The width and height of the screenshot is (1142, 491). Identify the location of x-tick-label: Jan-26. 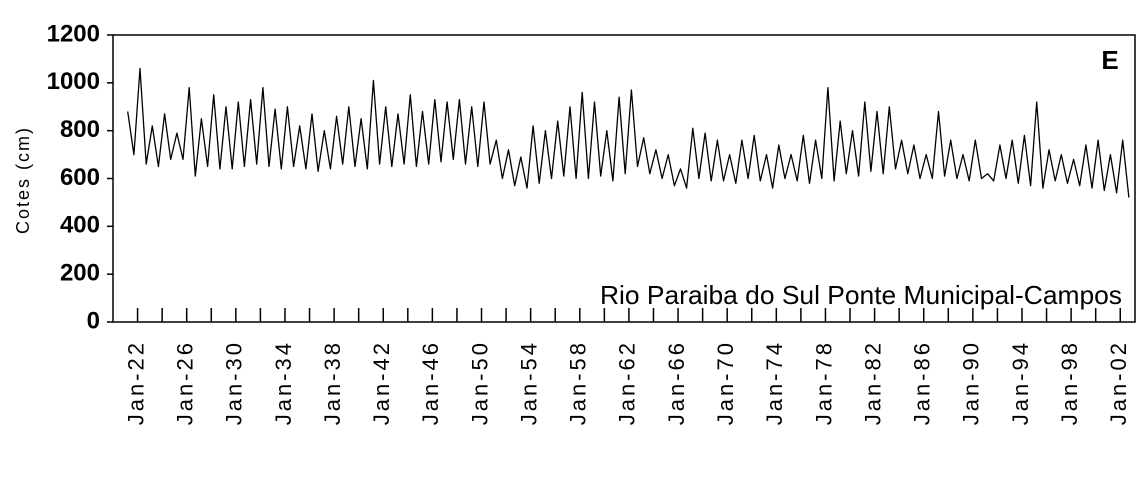
(185, 382).